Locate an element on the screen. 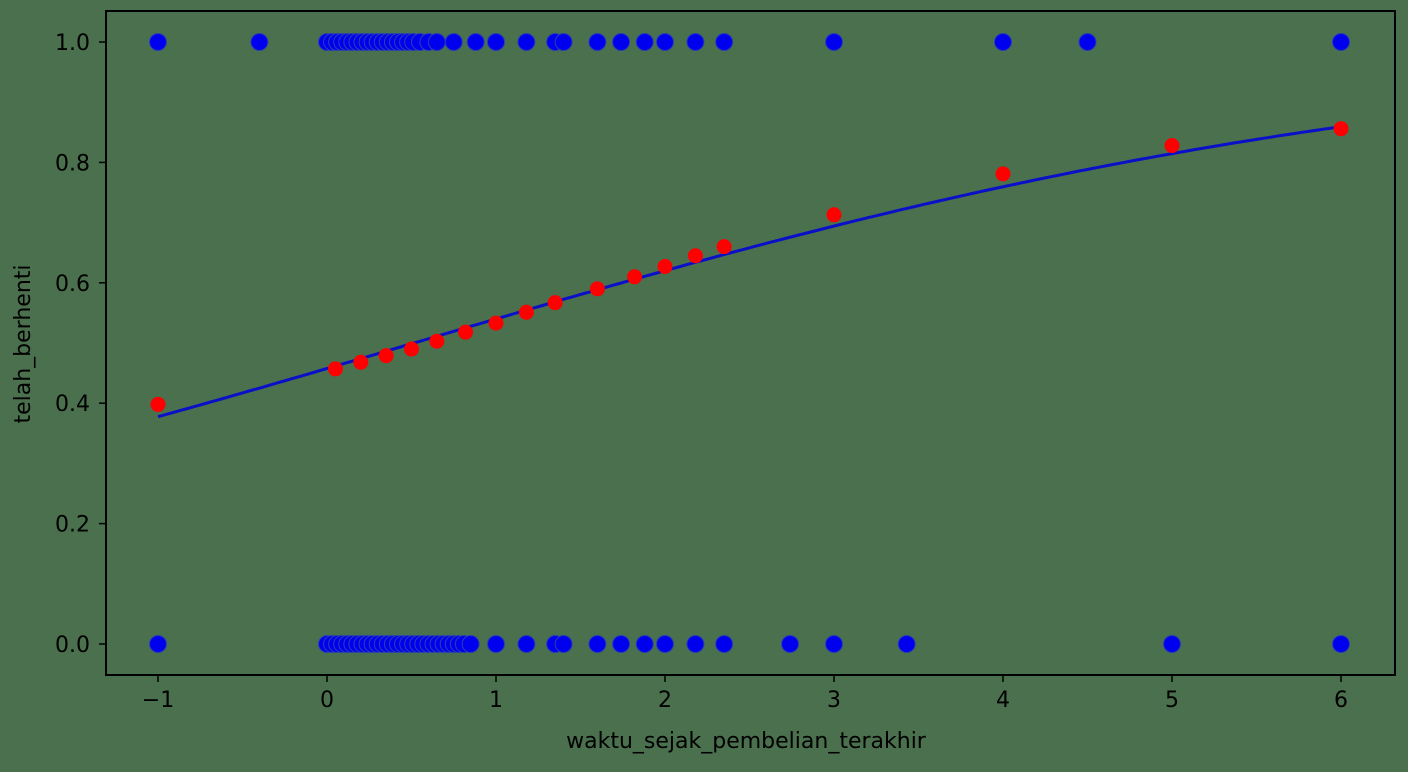 This screenshot has height=772, width=1408. x-axis-ticks: −1 0 1 2 3 4 5 6 is located at coordinates (745, 694).